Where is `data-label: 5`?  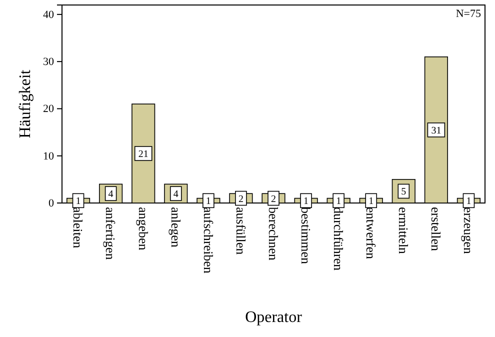
data-label: 5 is located at coordinates (403, 192).